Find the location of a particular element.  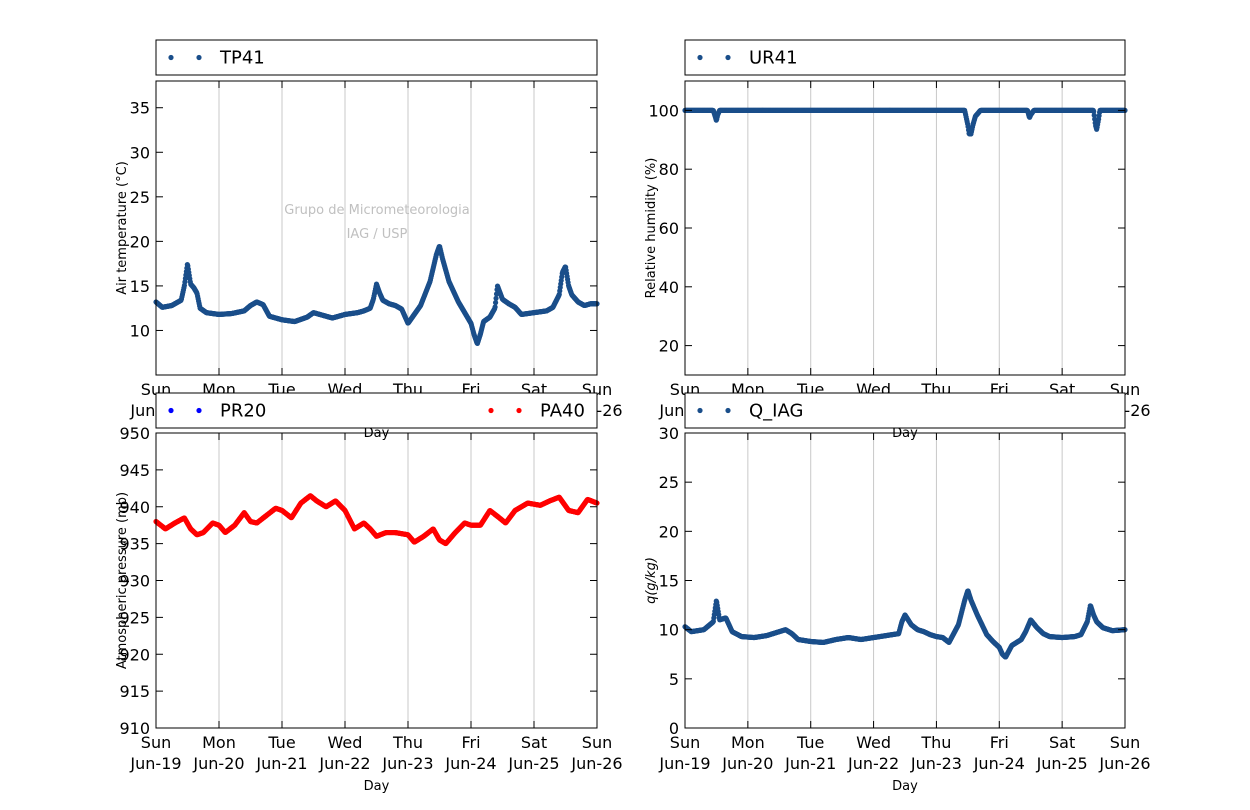

legend: UR41 is located at coordinates (905, 57).